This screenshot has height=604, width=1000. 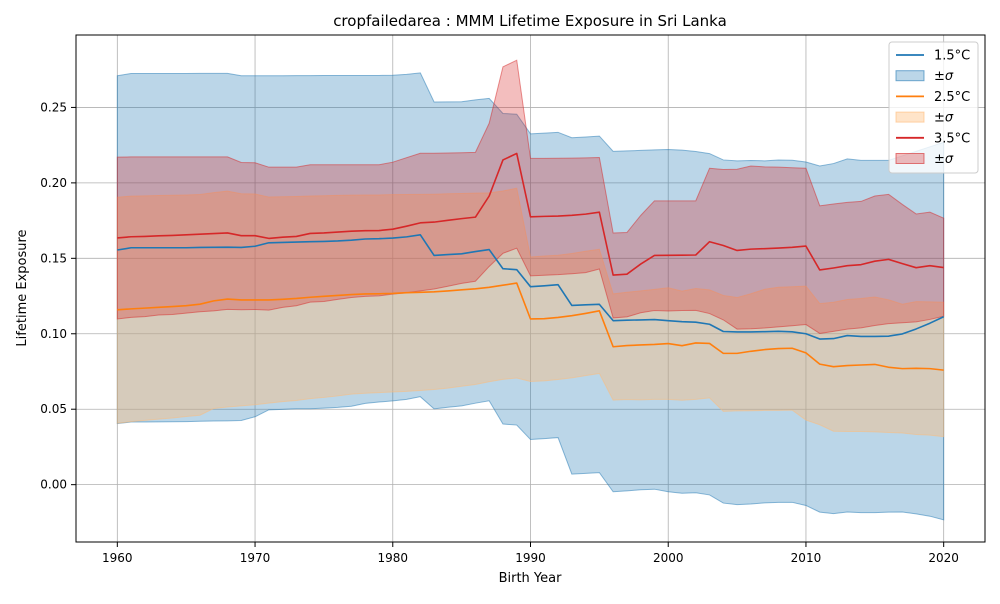 What do you see at coordinates (806, 558) in the screenshot?
I see `x-tick-label: 2010` at bounding box center [806, 558].